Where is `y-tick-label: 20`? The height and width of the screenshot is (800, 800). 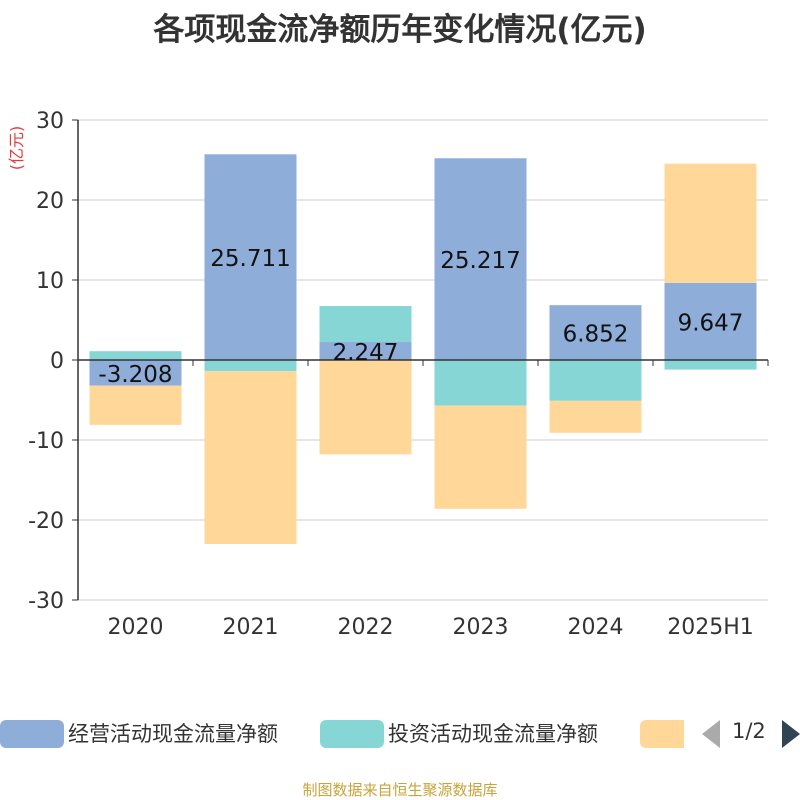
y-tick-label: 20 is located at coordinates (50, 201).